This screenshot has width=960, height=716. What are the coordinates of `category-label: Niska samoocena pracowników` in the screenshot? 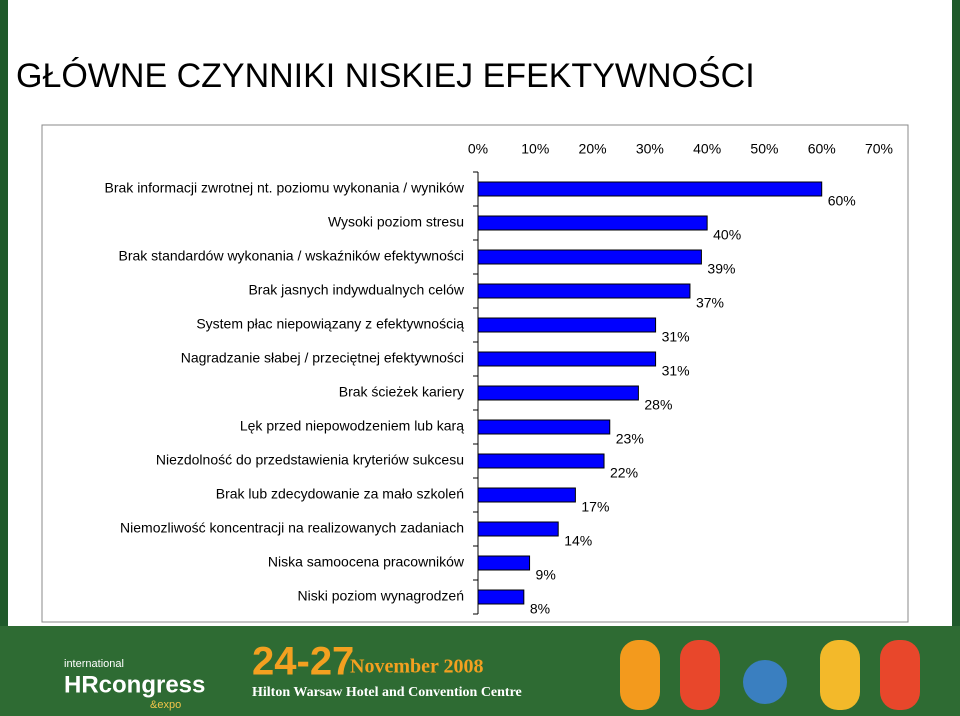 It's located at (366, 562).